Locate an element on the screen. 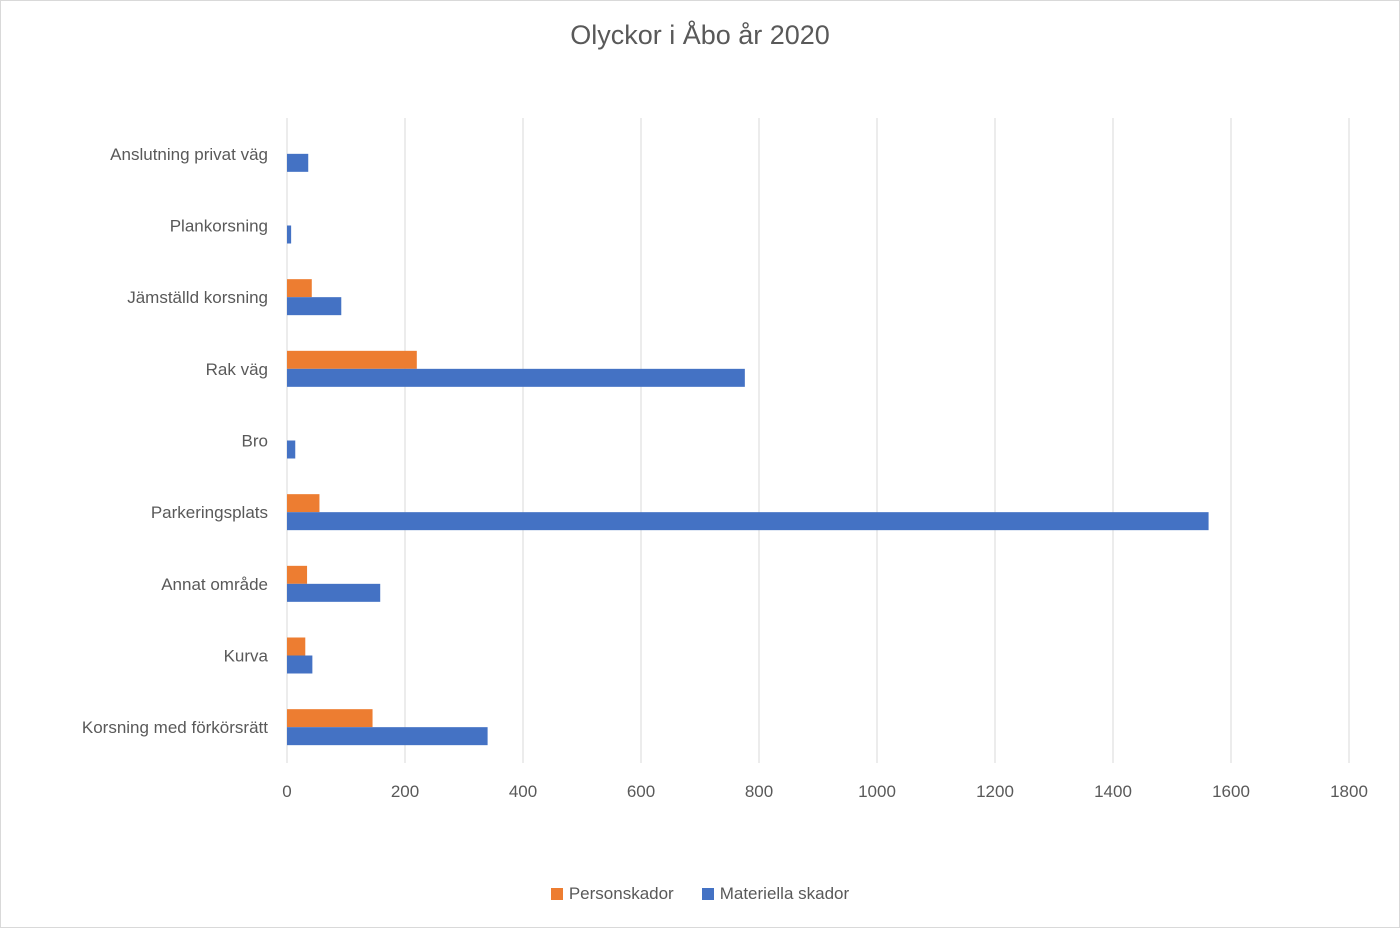 The width and height of the screenshot is (1400, 928). category-label: Anslutning privat väg is located at coordinates (189, 154).